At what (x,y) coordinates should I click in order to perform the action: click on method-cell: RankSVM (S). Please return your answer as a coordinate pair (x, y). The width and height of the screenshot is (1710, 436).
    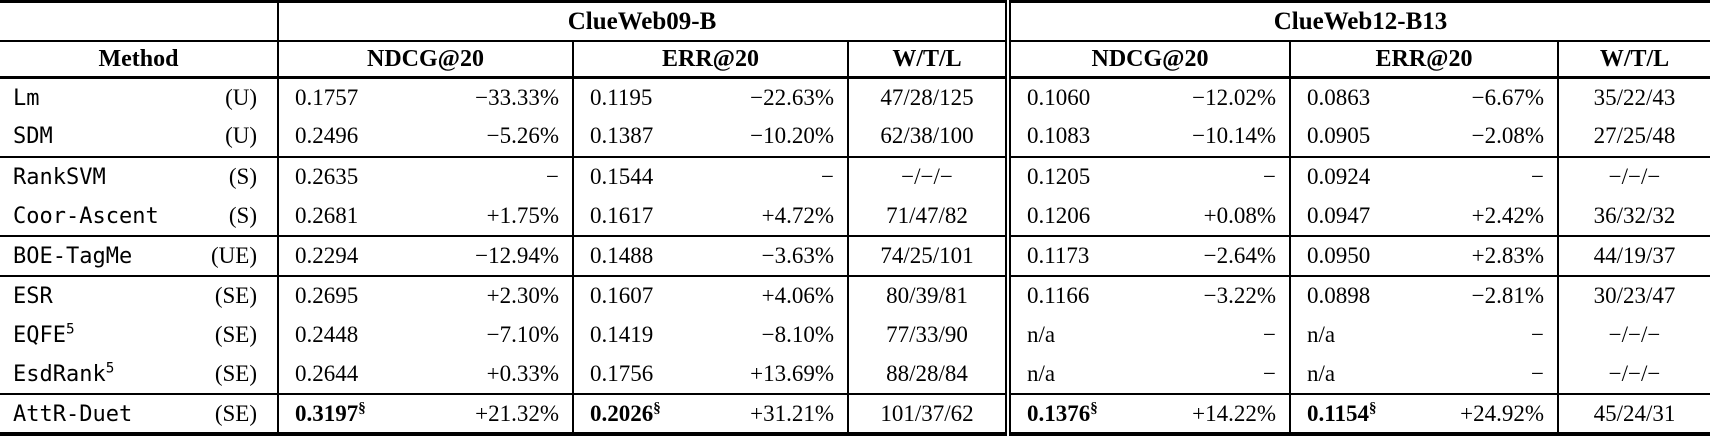
    Looking at the image, I should click on (139, 176).